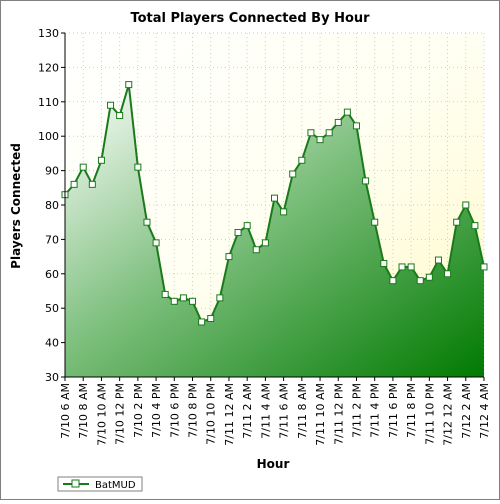 This screenshot has height=504, width=500. What do you see at coordinates (229, 414) in the screenshot?
I see `x-tick-label: 7/11 12 AM` at bounding box center [229, 414].